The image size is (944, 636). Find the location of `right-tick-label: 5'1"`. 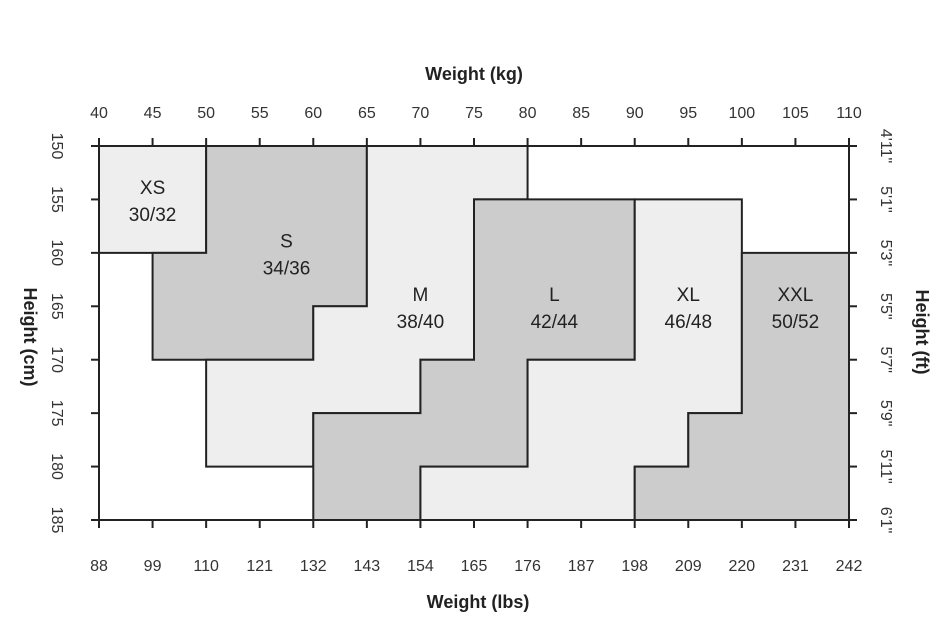

right-tick-label: 5'1" is located at coordinates (885, 199).